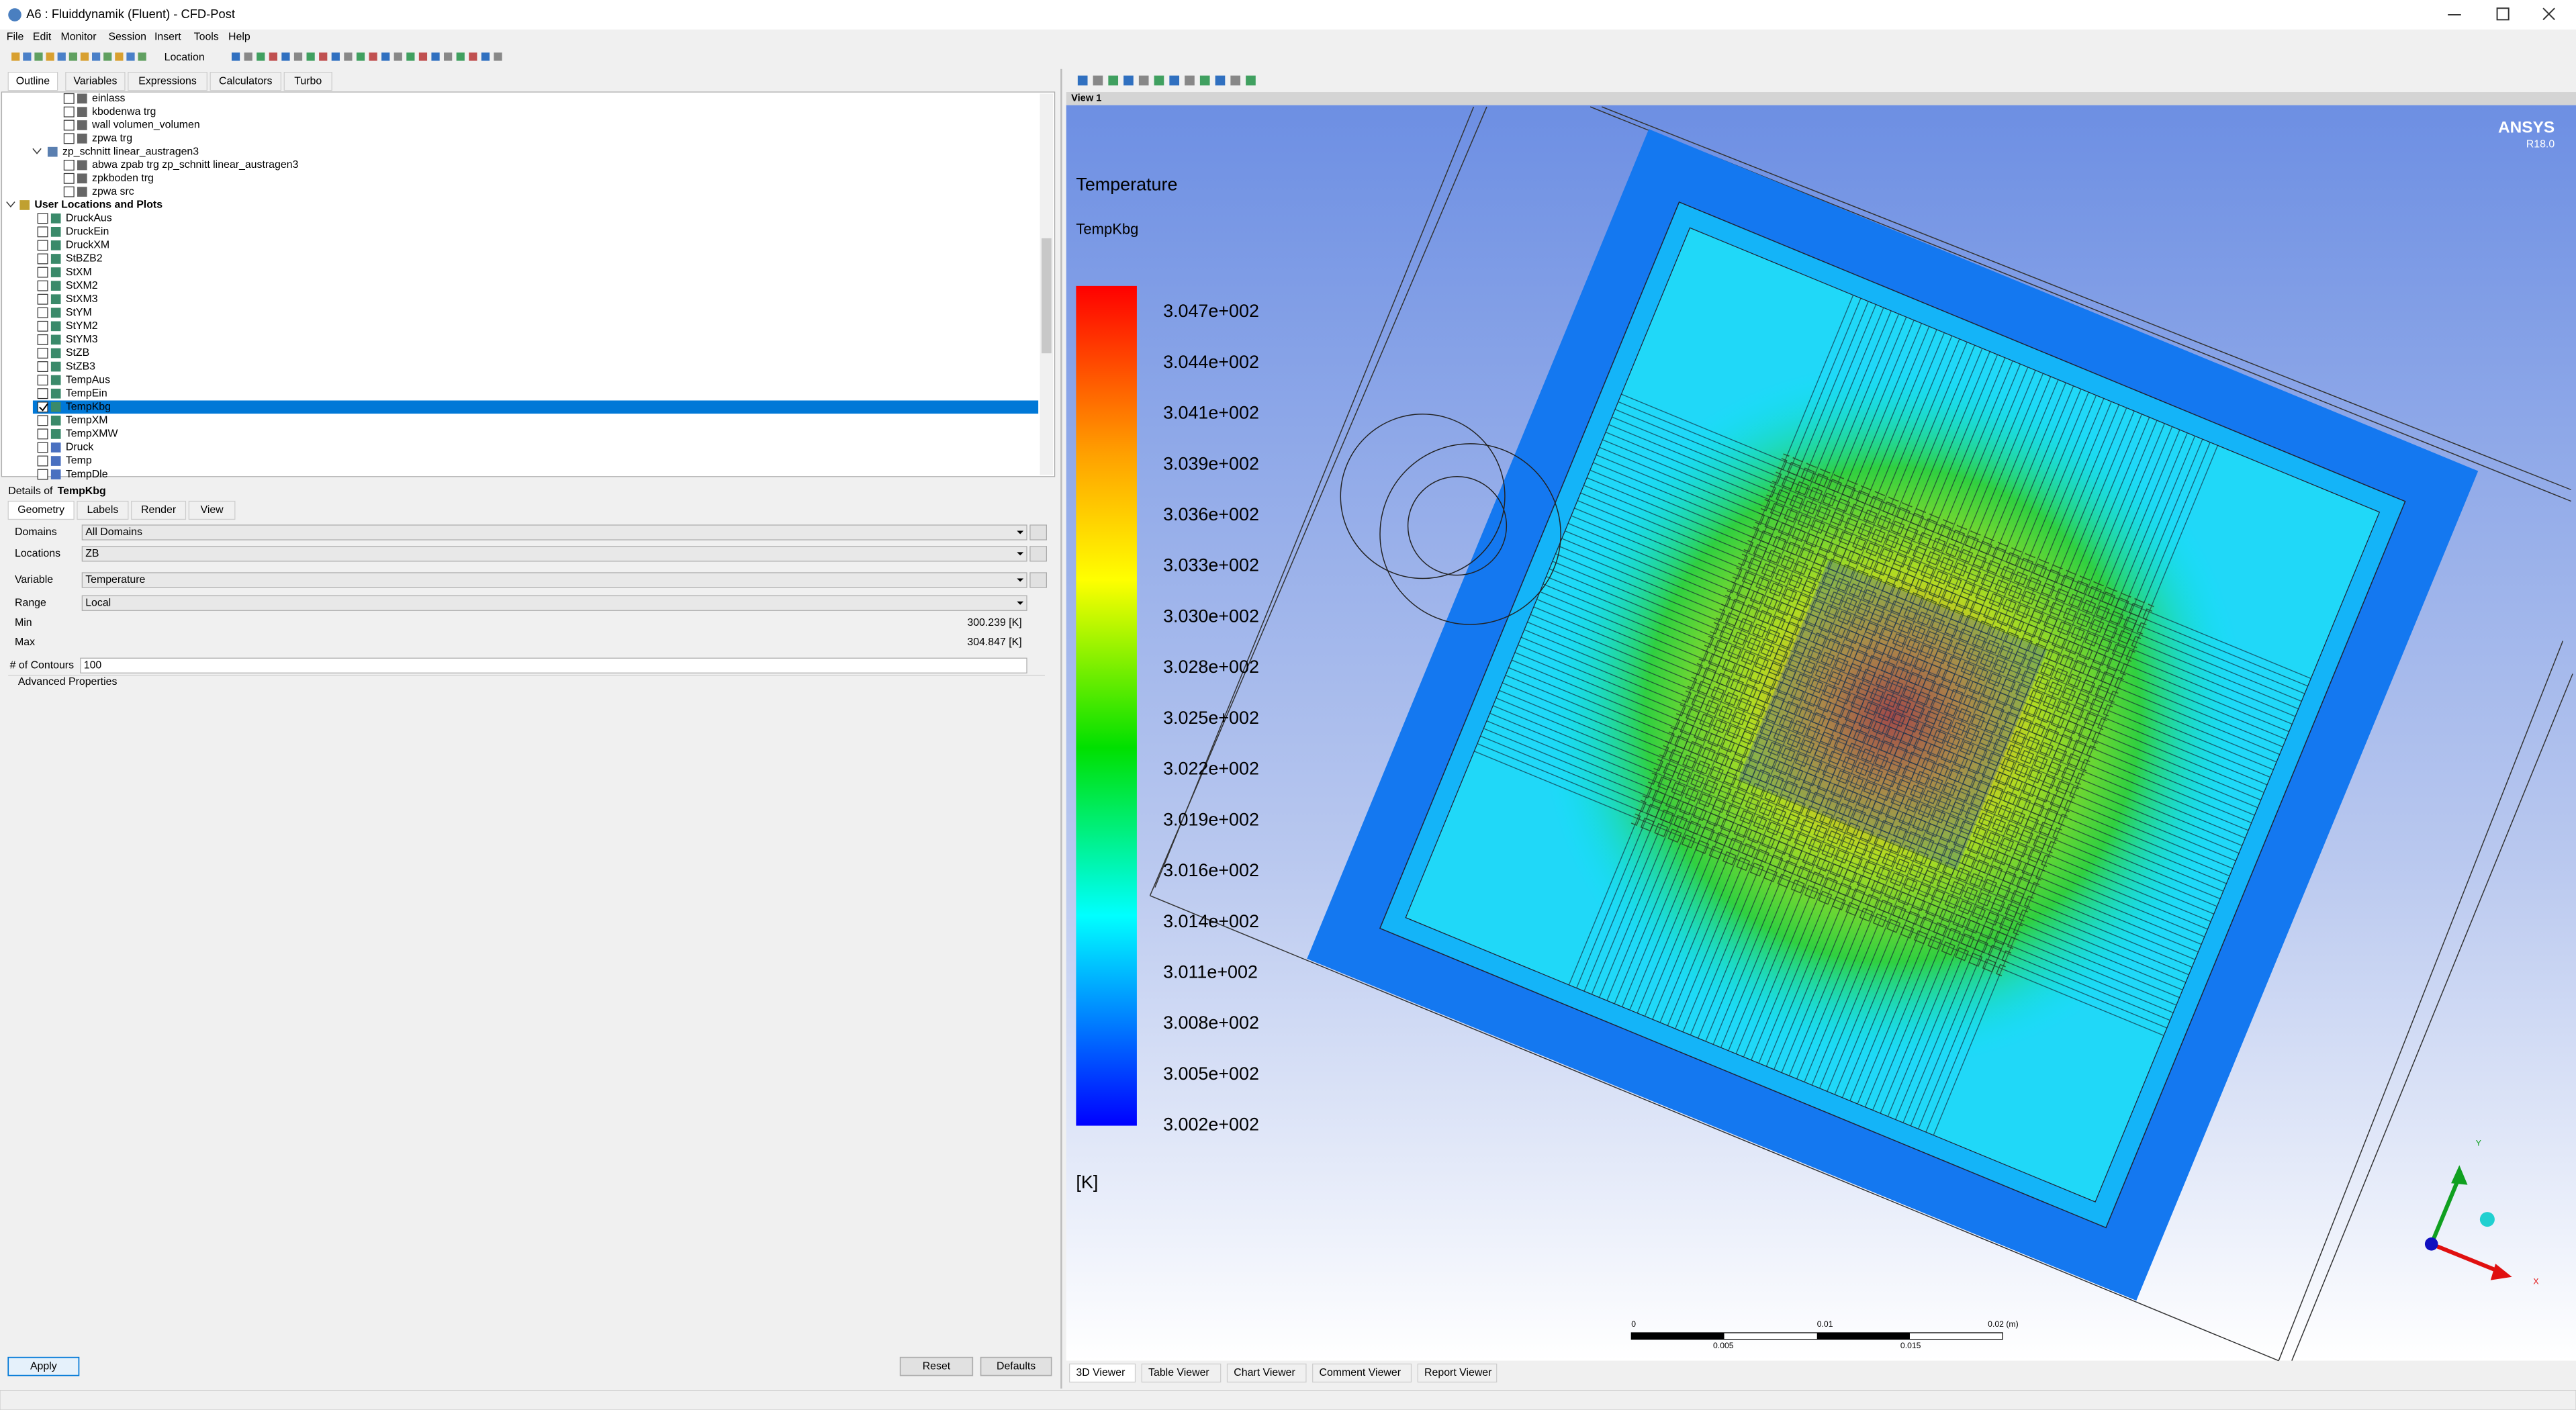  What do you see at coordinates (87, 474) in the screenshot?
I see `tree-item: TempDle` at bounding box center [87, 474].